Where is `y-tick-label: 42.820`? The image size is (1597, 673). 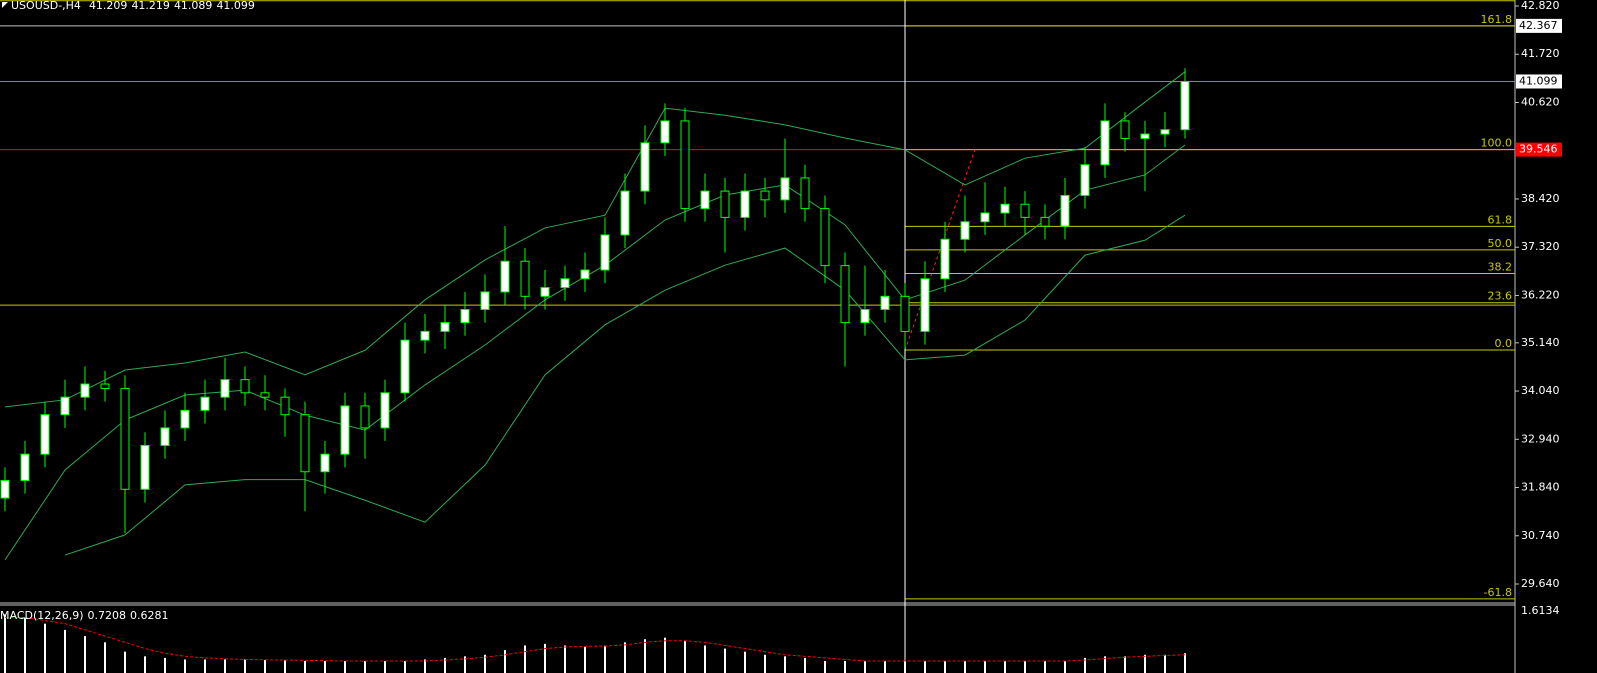
y-tick-label: 42.820 is located at coordinates (1540, 6).